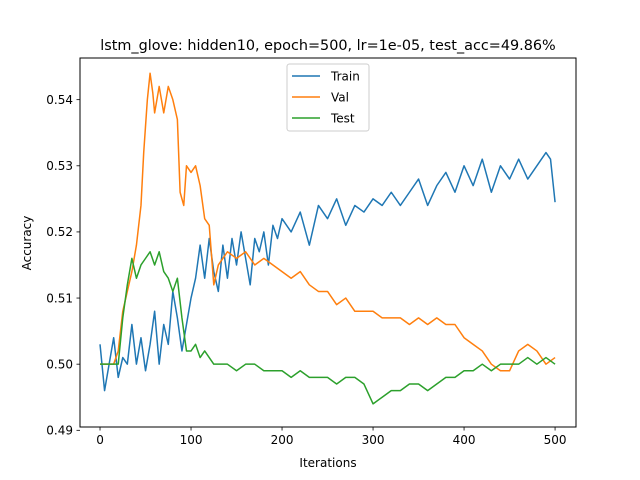 The image size is (640, 480). What do you see at coordinates (373, 440) in the screenshot?
I see `x-tick-label-300: 300` at bounding box center [373, 440].